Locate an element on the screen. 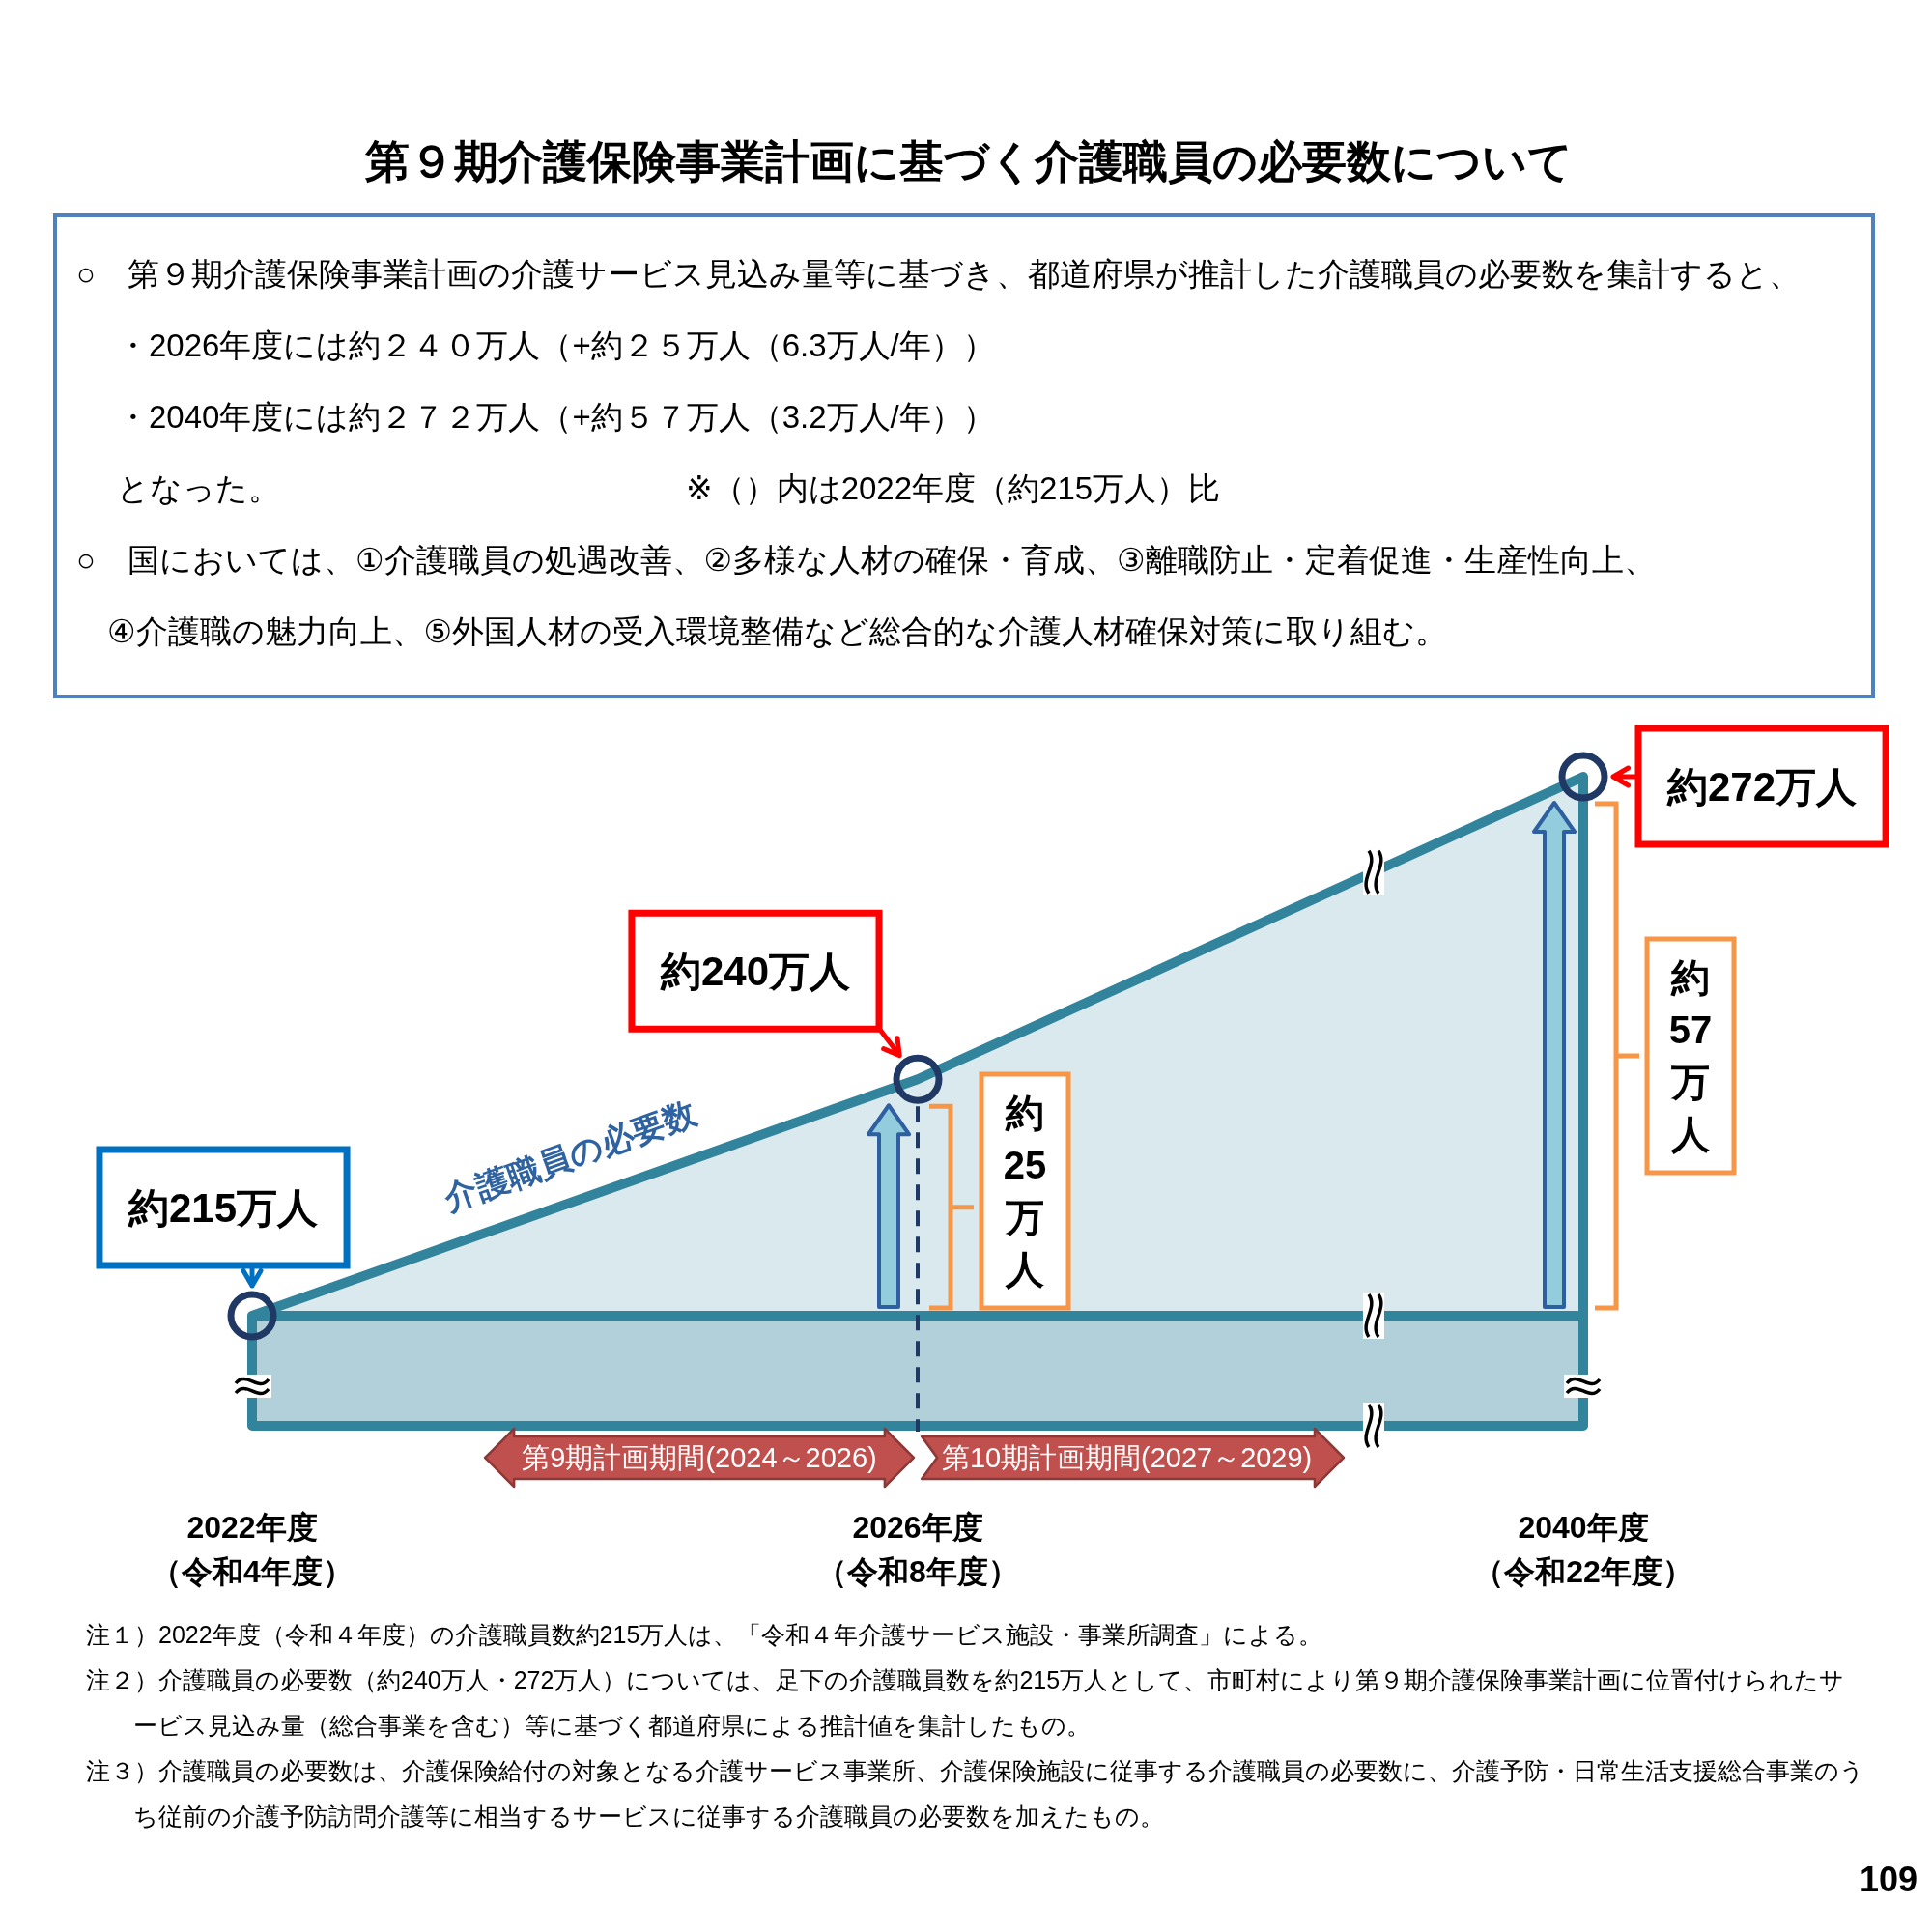 The height and width of the screenshot is (1932, 1932). text: ④介護職の魅力向上、⑤外国人材の受入環境整備など総合的な介護人材確保対策に取り組む。 is located at coordinates (777, 631).